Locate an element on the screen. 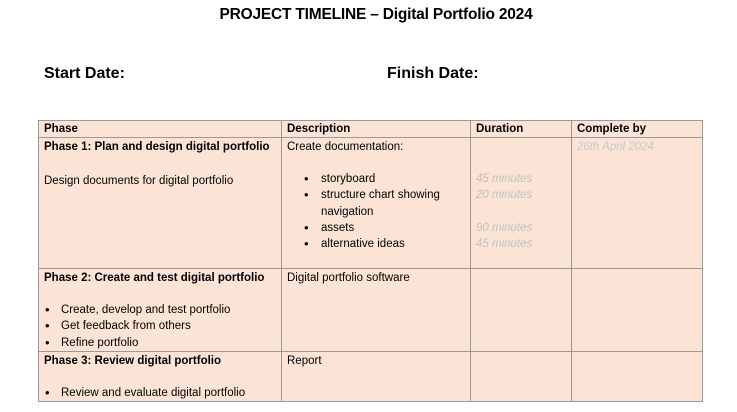 The height and width of the screenshot is (412, 737). list-item: Create, develop and test portfolio is located at coordinates (160, 310).